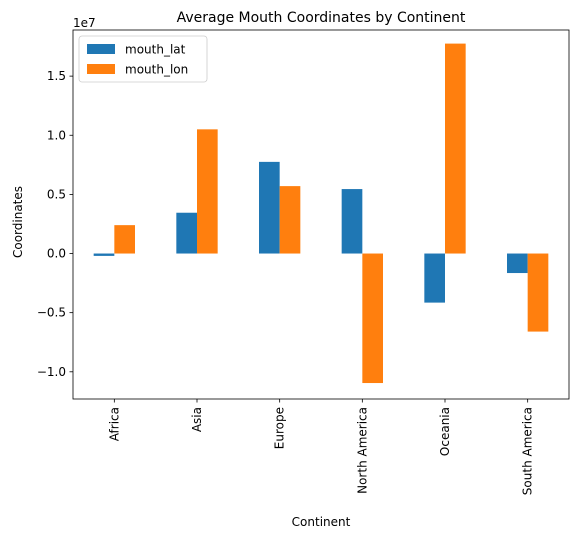 This screenshot has width=579, height=541. Describe the element at coordinates (84, 23) in the screenshot. I see `y-offset-label: 1e7` at that location.